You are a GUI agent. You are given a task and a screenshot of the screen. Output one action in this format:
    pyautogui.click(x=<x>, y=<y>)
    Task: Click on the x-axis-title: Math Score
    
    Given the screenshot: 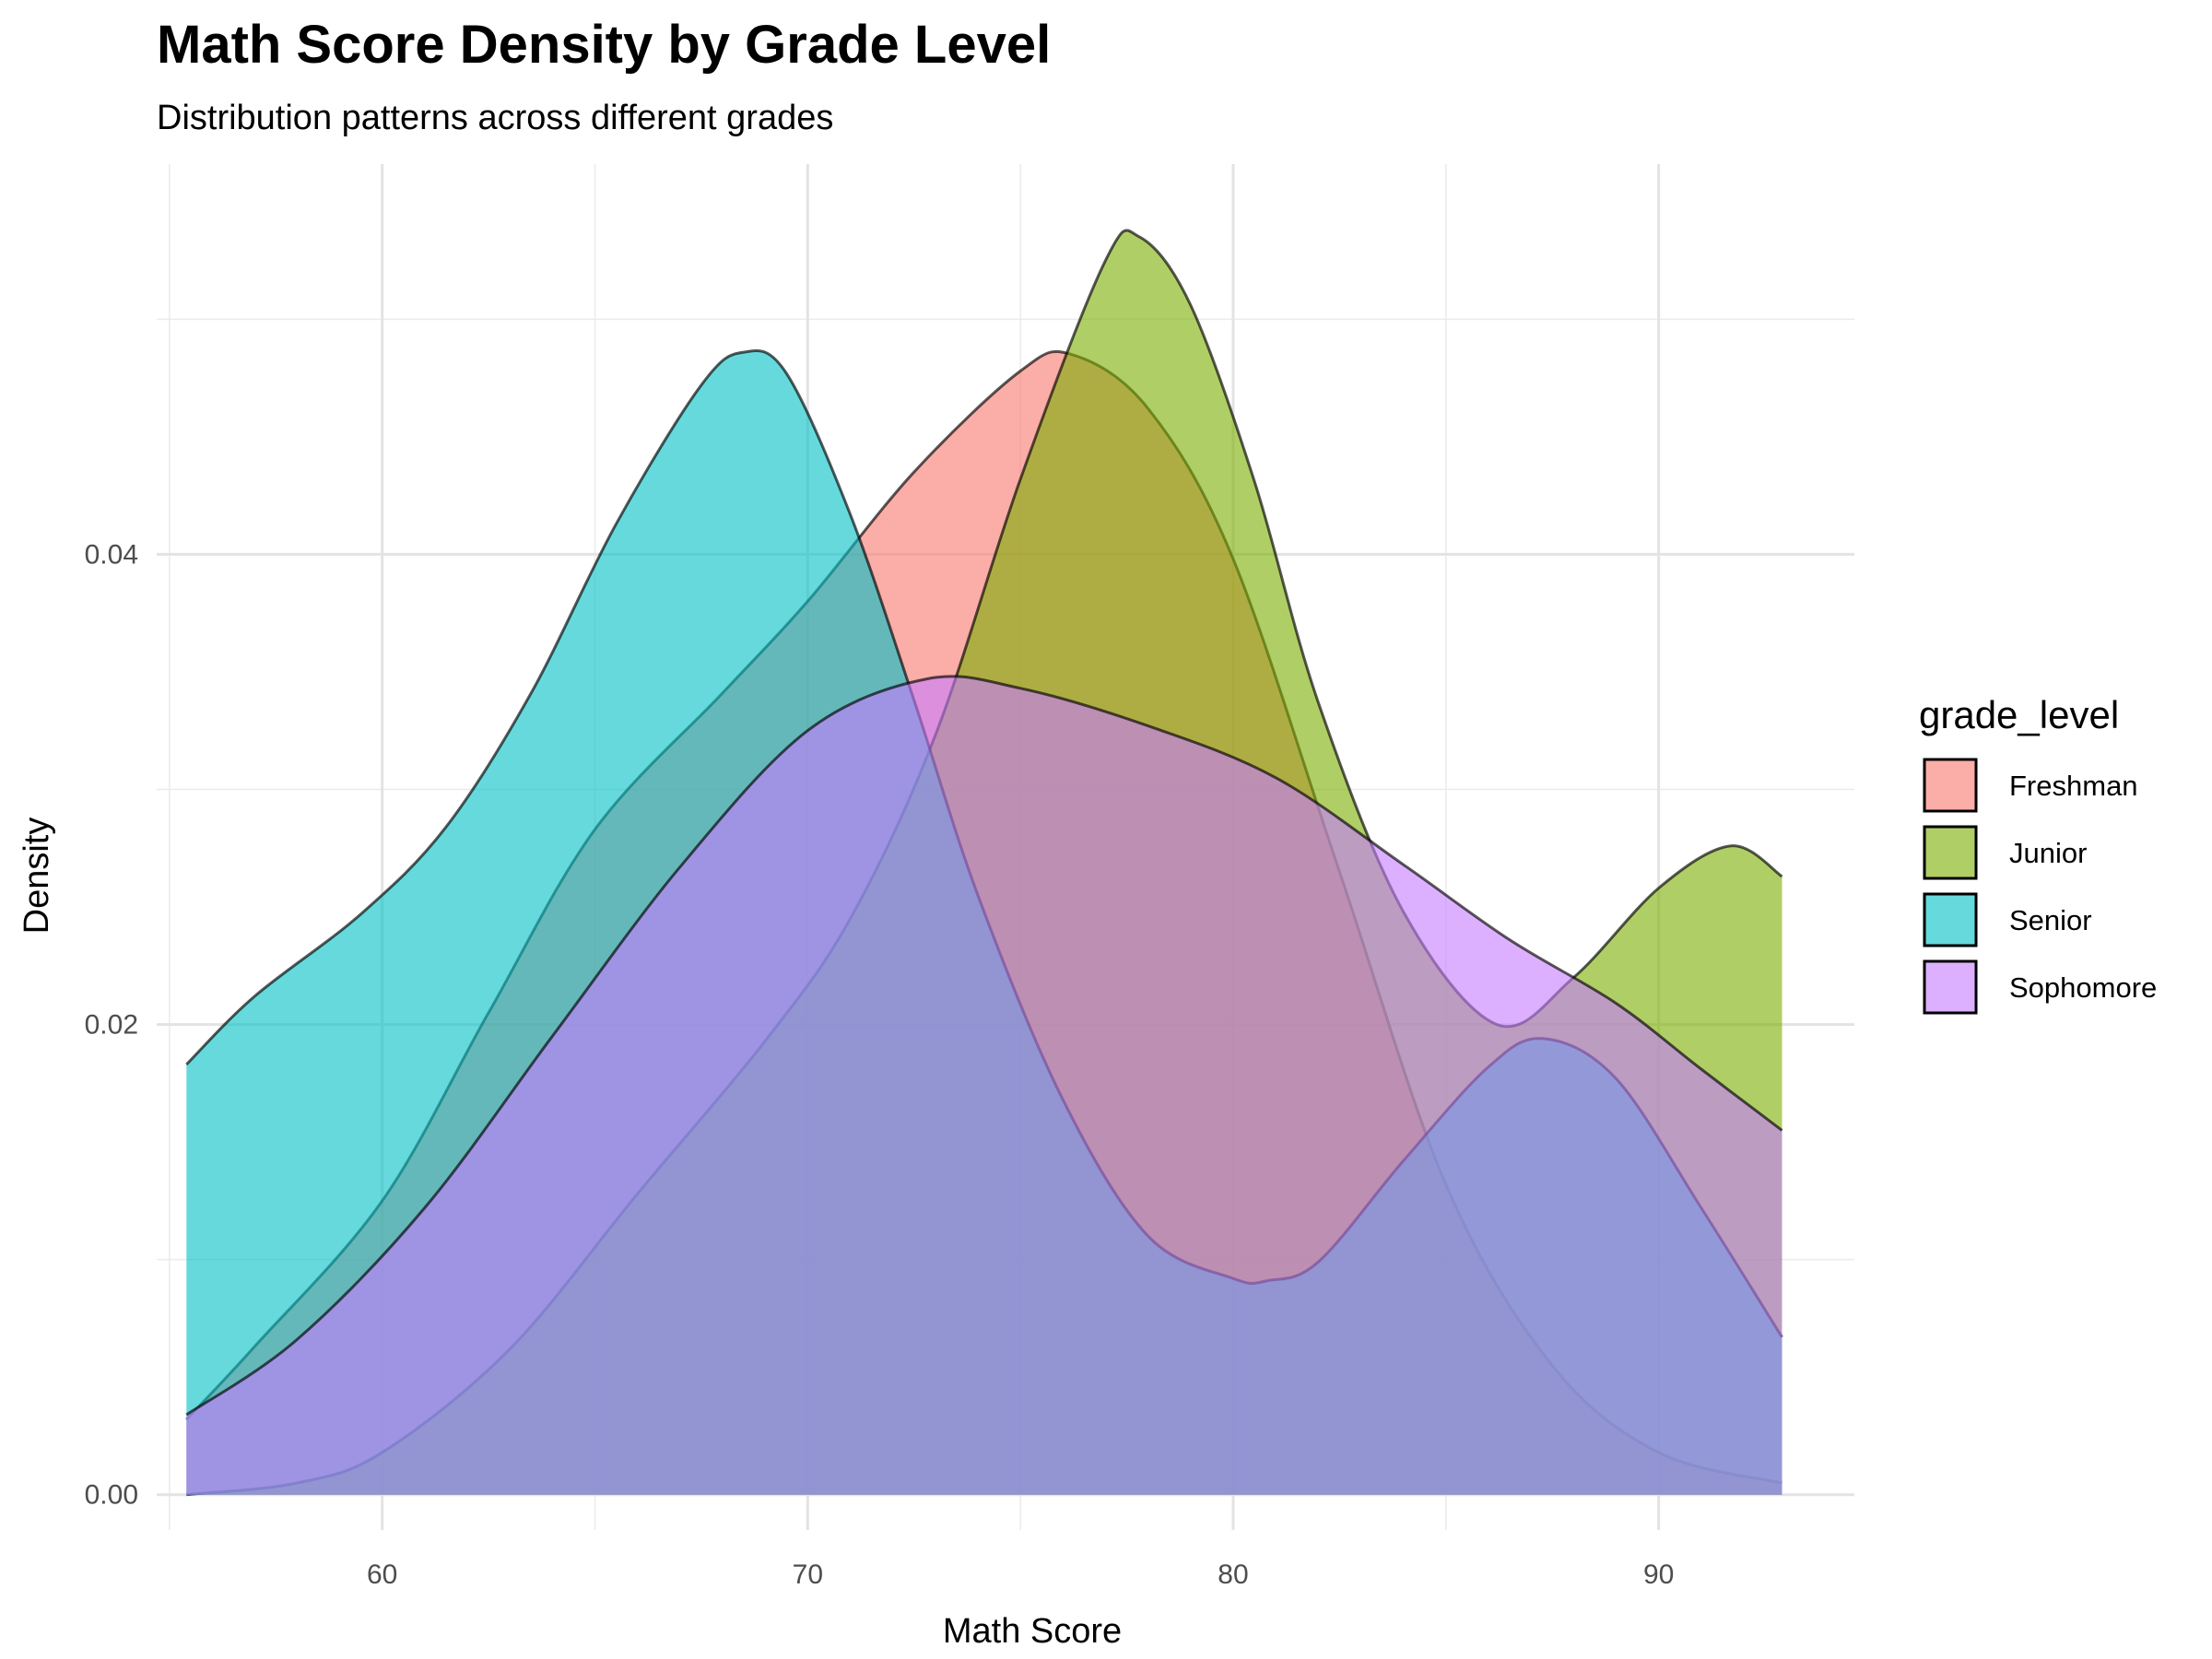 What is the action you would take?
    pyautogui.click(x=1032, y=1631)
    